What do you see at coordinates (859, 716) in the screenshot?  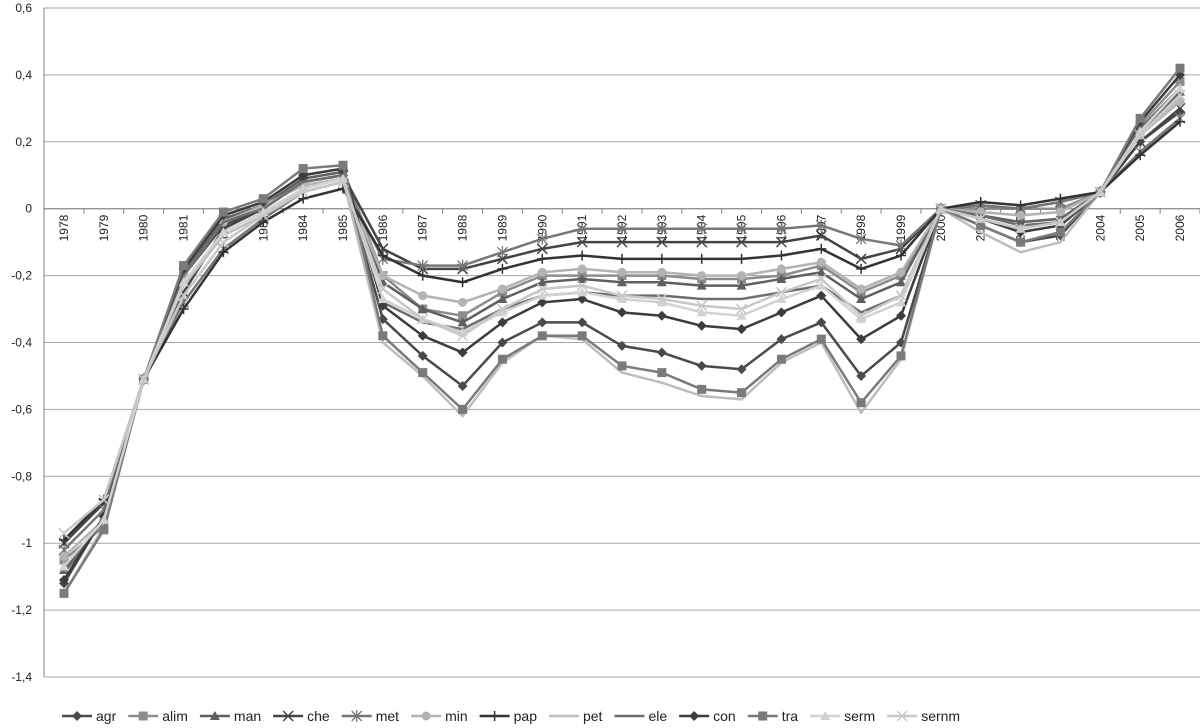 I see `legend-label: serm` at bounding box center [859, 716].